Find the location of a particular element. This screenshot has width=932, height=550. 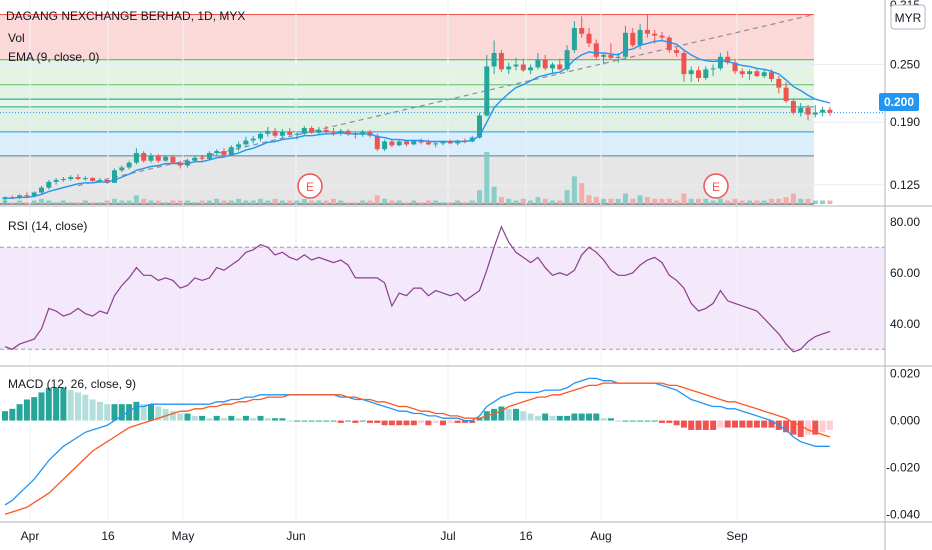

ema-legend: EMA (9, close, 0) is located at coordinates (53, 57).